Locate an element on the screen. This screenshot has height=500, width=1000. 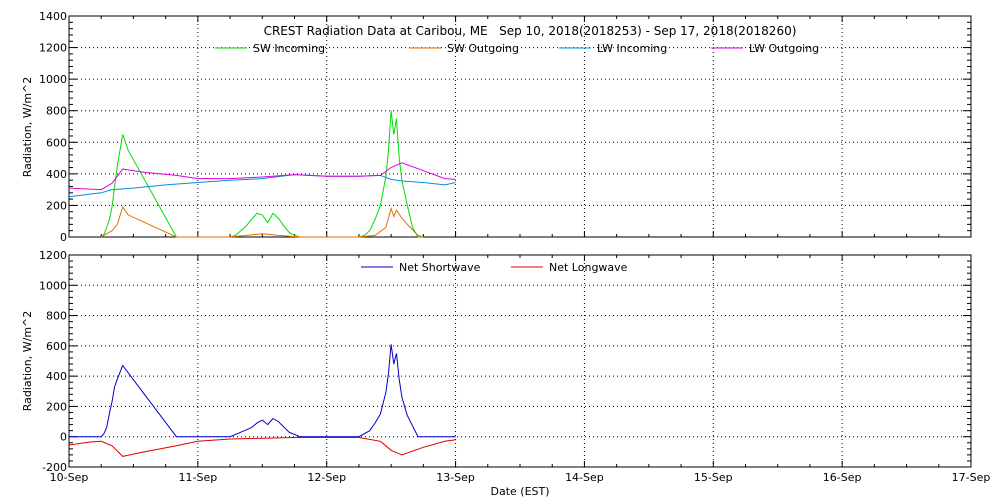
x-axis-label: Date (EST) is located at coordinates (519, 491).